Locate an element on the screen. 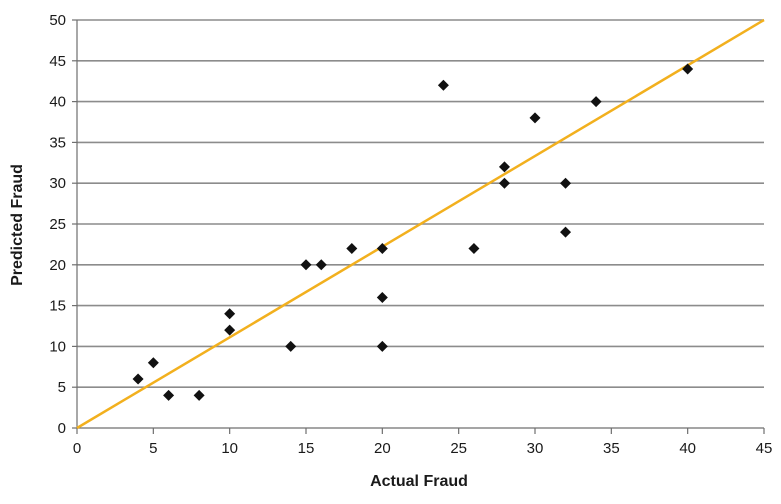 The image size is (781, 504). y-tick-label: 20 is located at coordinates (57, 265).